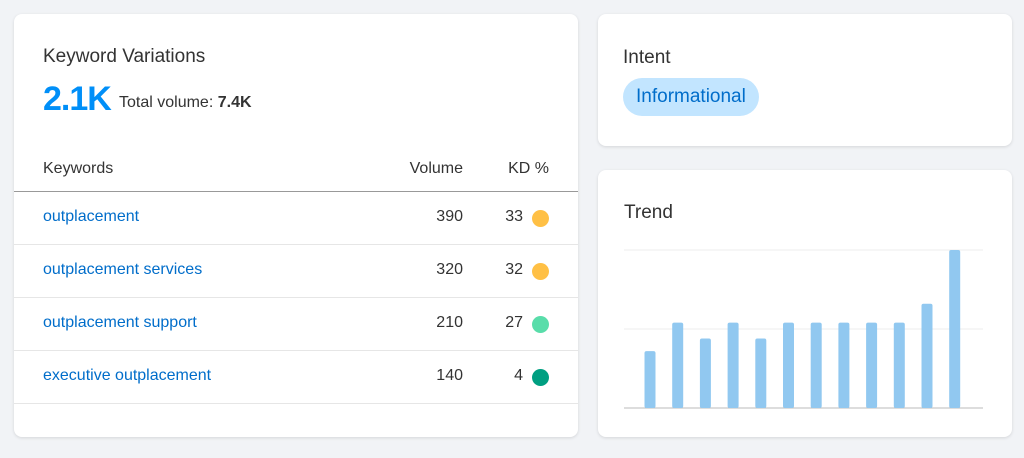 The image size is (1024, 458). Describe the element at coordinates (296, 324) in the screenshot. I see `table-row: outplacement support 210 27` at that location.